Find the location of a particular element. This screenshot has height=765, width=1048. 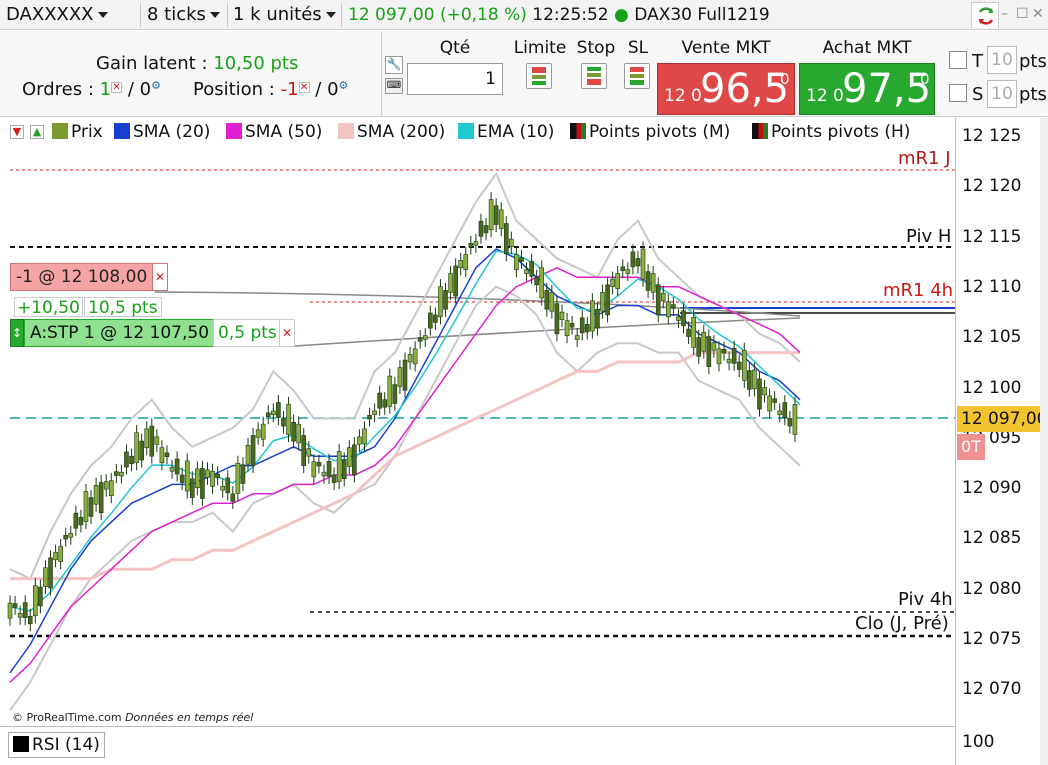

units-label: 1 k unités is located at coordinates (277, 14).